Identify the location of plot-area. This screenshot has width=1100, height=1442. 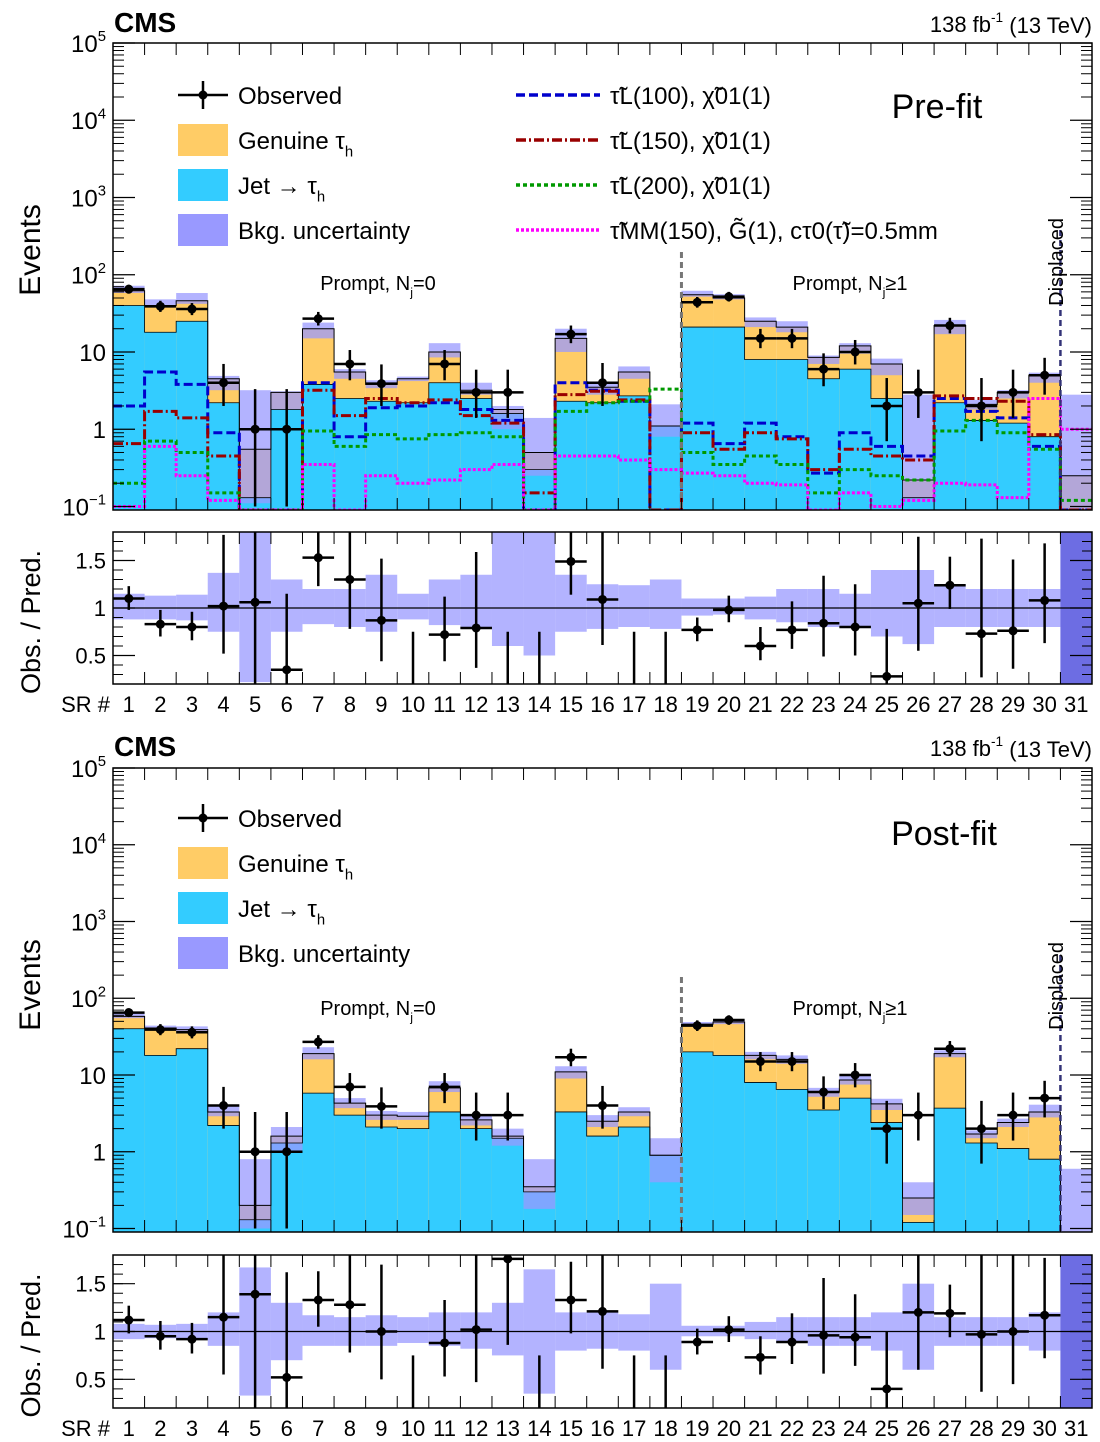
(602, 397).